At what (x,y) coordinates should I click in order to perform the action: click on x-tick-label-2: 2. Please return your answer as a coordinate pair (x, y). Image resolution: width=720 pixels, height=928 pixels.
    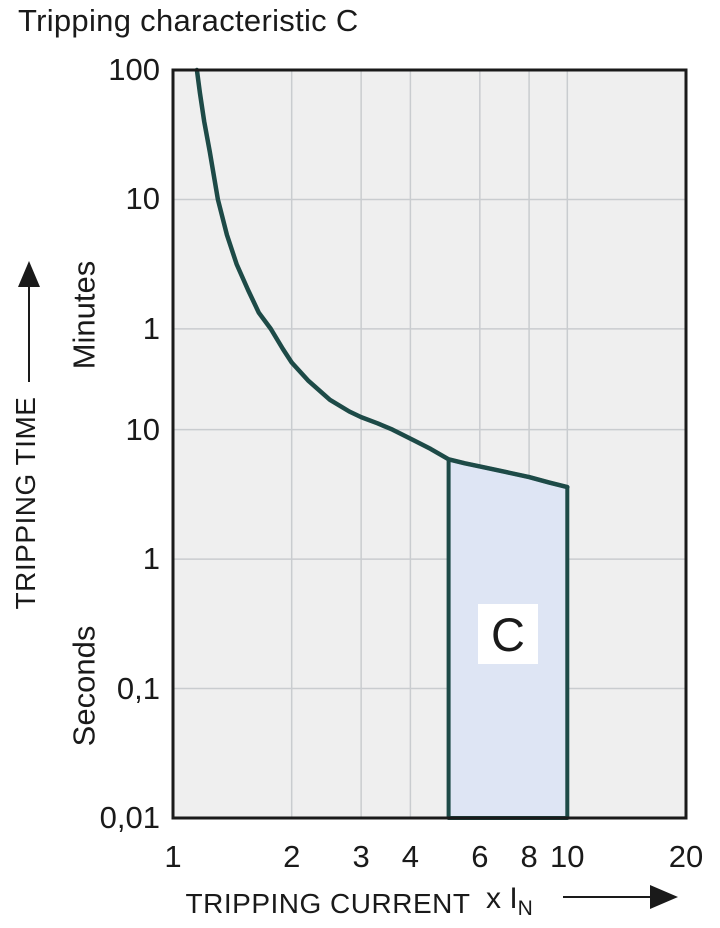
    Looking at the image, I should click on (292, 856).